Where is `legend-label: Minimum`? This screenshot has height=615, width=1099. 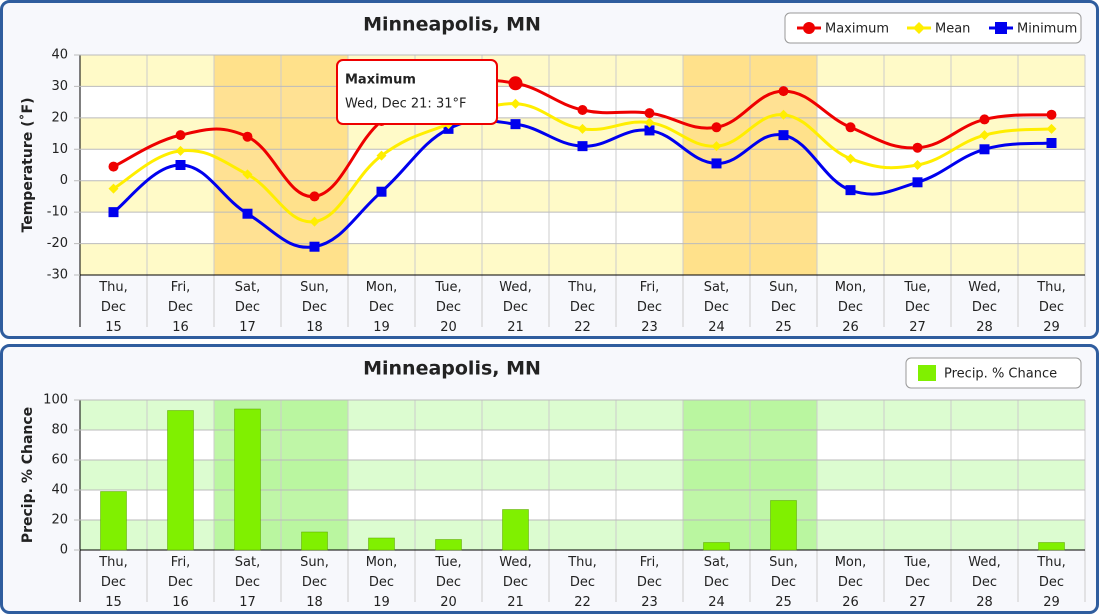
legend-label: Minimum is located at coordinates (1047, 29).